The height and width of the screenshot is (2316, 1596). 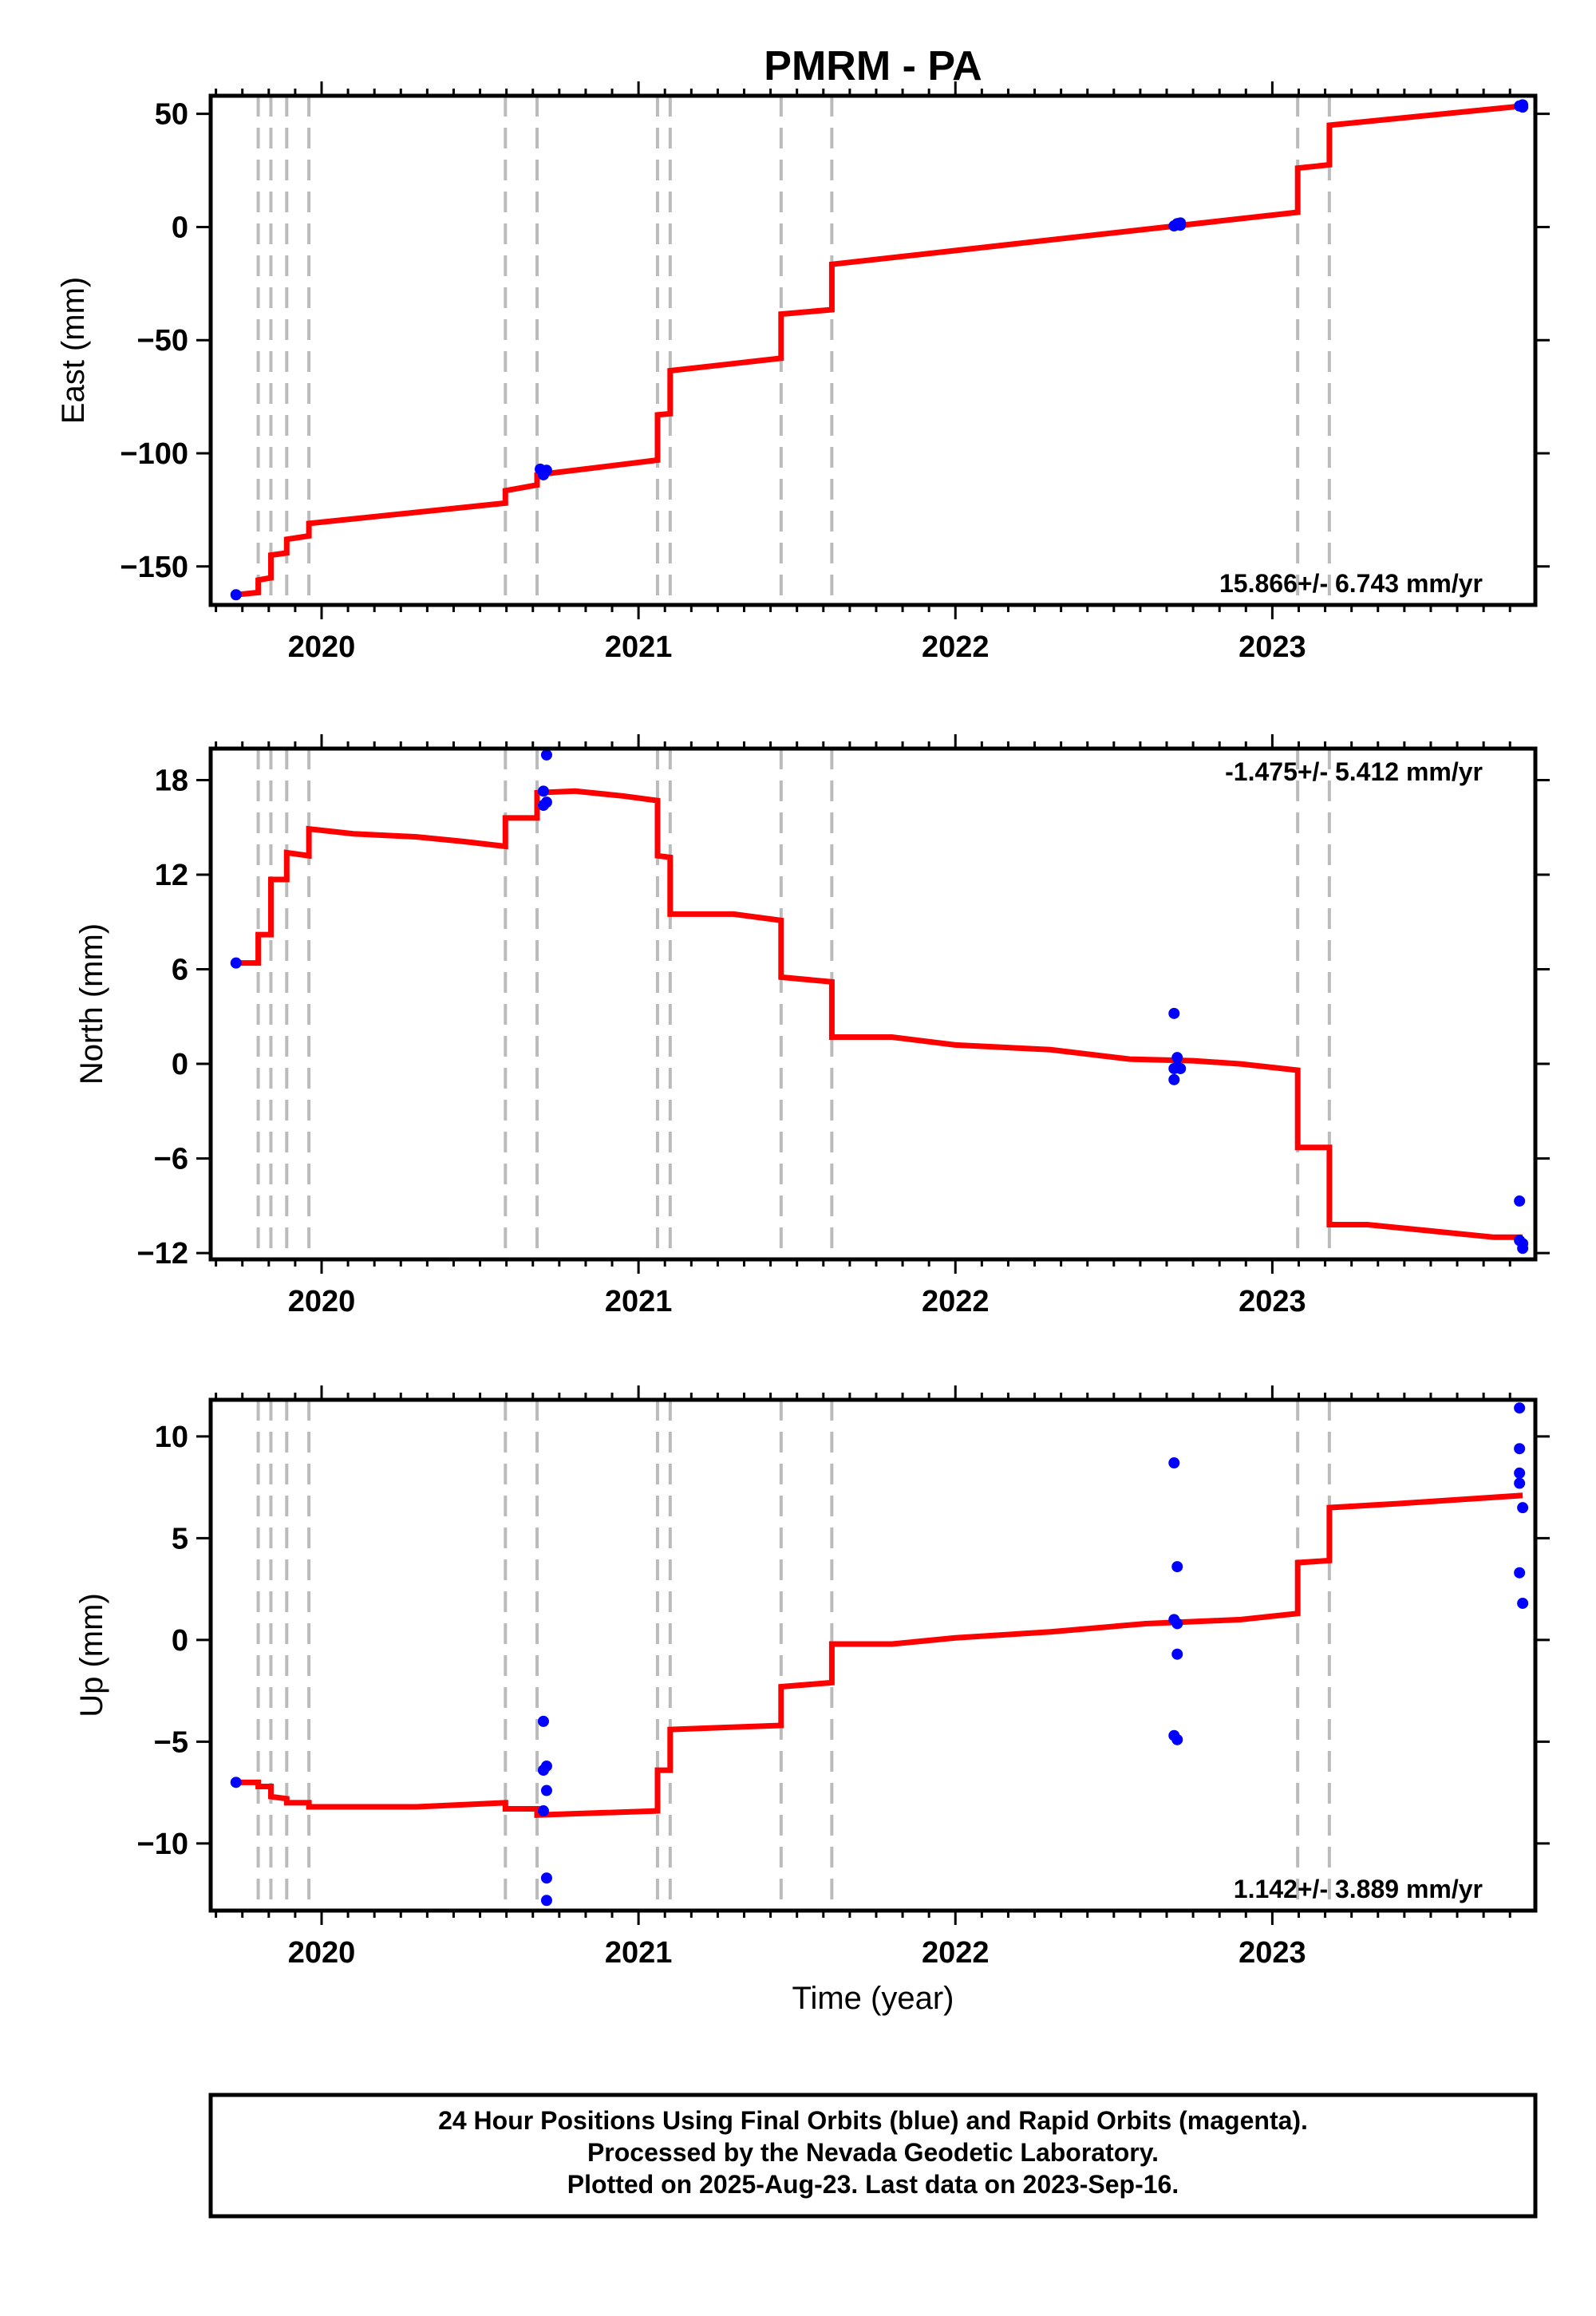 What do you see at coordinates (1358, 1889) in the screenshot?
I see `up-rate-label: 1.142+/- 3.889 mm/yr` at bounding box center [1358, 1889].